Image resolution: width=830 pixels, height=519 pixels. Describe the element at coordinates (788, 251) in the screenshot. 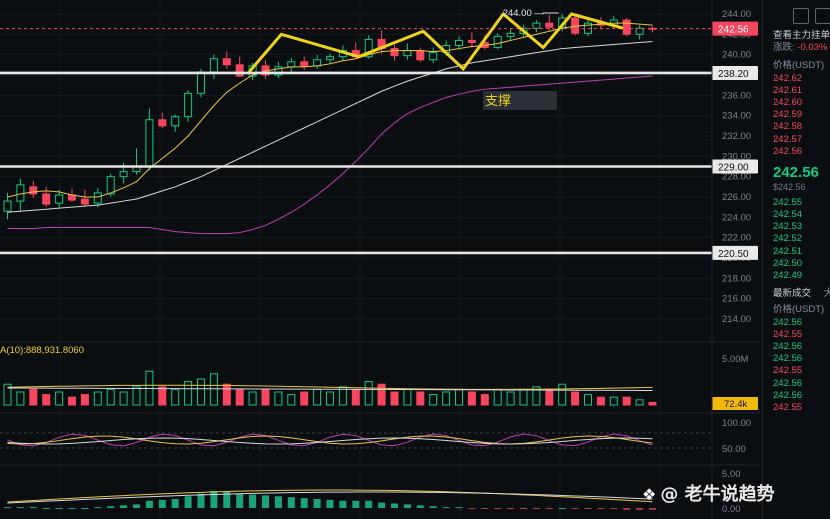

I see `bid-row: 242.51` at that location.